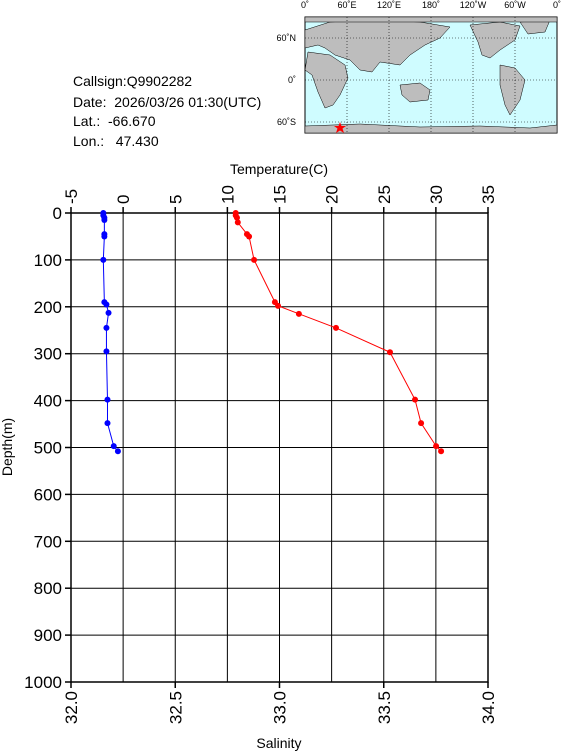 The height and width of the screenshot is (751, 564). Describe the element at coordinates (132, 81) in the screenshot. I see `callsign: Callsign:Q9902282` at that location.